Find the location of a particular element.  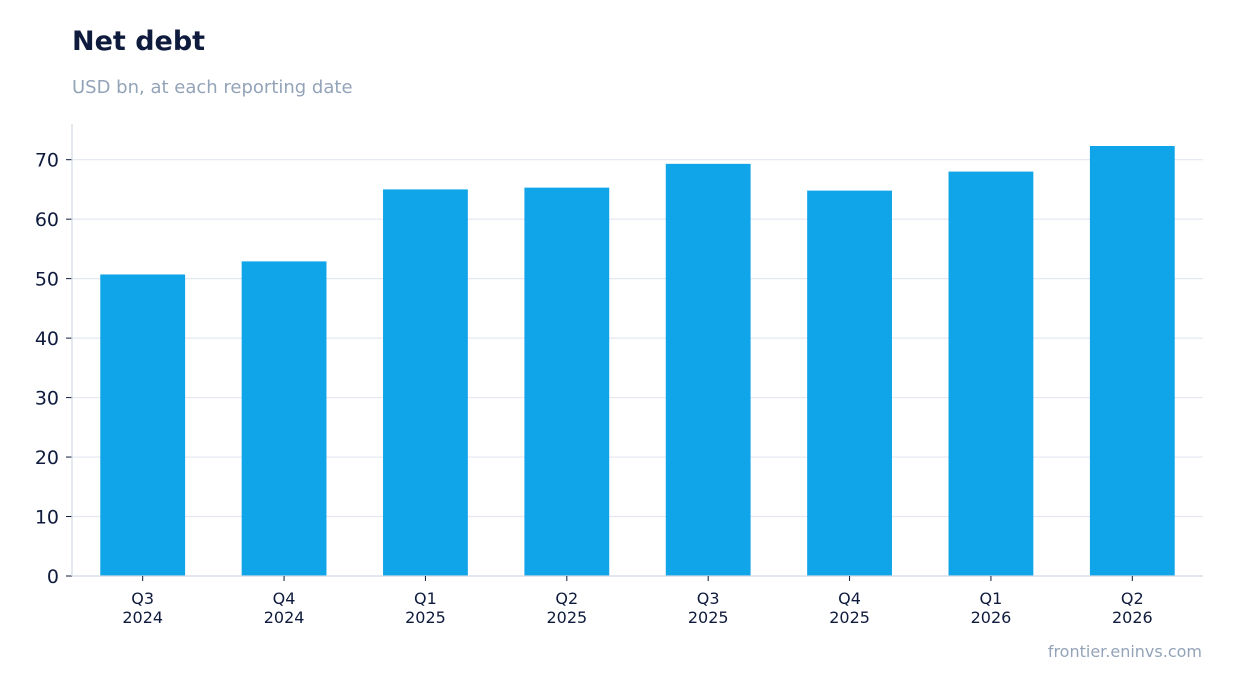

y-tick-label: 20 is located at coordinates (47, 458).